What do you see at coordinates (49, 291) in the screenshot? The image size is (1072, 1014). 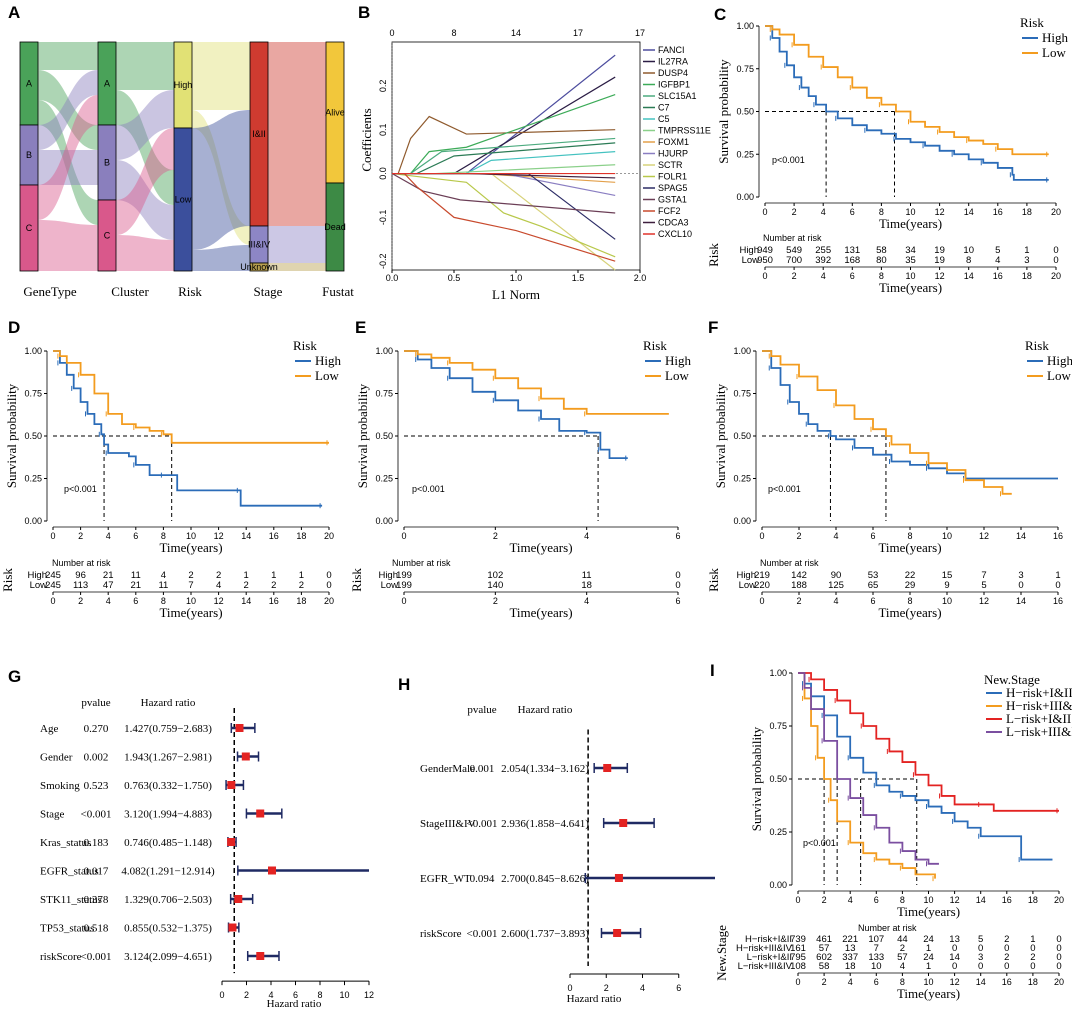 I see `sankey-axis-label: GeneType` at bounding box center [49, 291].